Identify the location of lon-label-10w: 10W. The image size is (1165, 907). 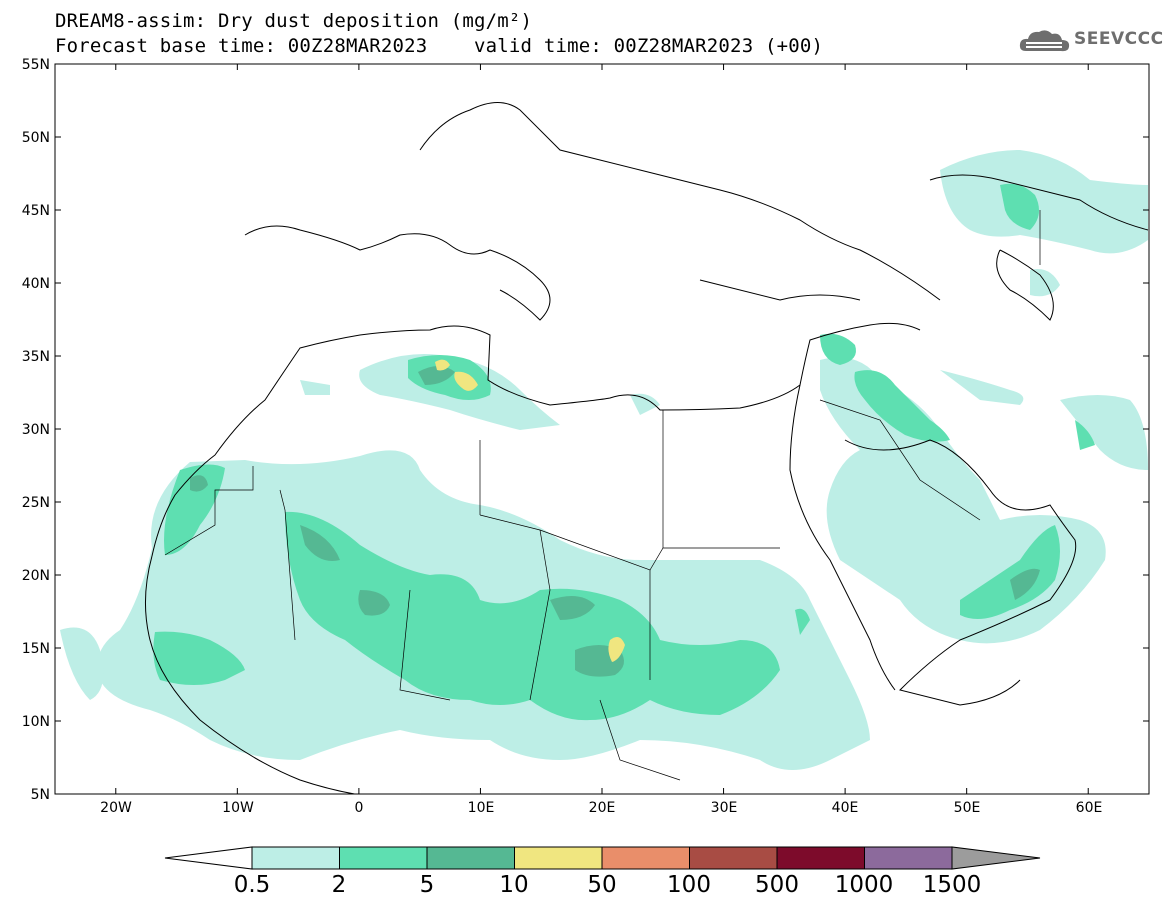
(238, 808).